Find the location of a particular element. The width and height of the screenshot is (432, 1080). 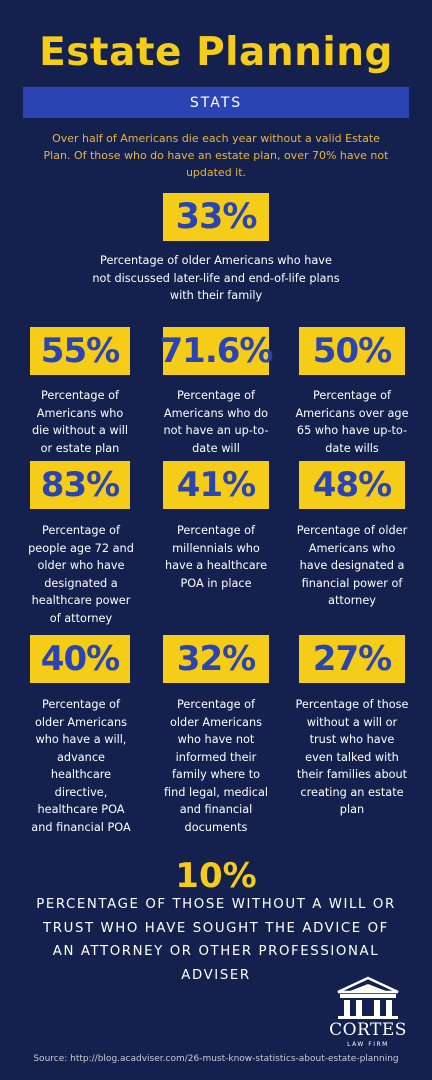

stat-box: 55% is located at coordinates (80, 351).